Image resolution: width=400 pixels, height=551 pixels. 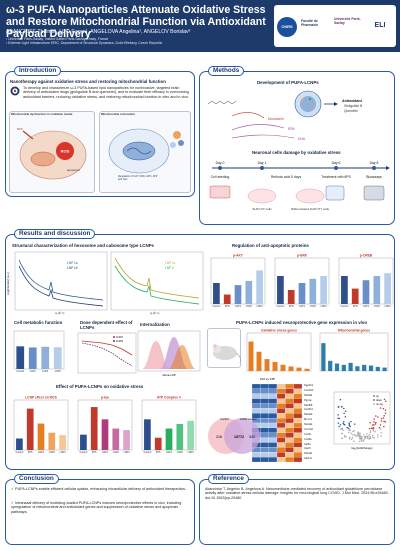 I want to click on dose-legend-lnp1: LNP1, so click(x=119, y=337).